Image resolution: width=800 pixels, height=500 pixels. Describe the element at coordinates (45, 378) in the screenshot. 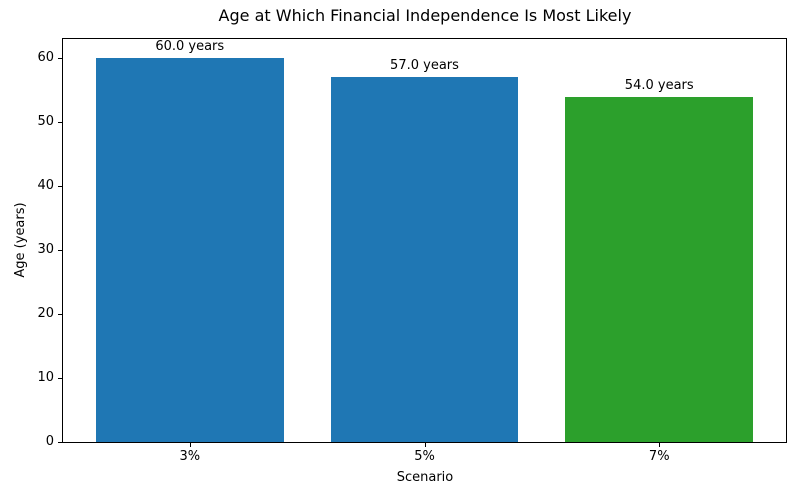

I see `y-tick-label: 10` at that location.